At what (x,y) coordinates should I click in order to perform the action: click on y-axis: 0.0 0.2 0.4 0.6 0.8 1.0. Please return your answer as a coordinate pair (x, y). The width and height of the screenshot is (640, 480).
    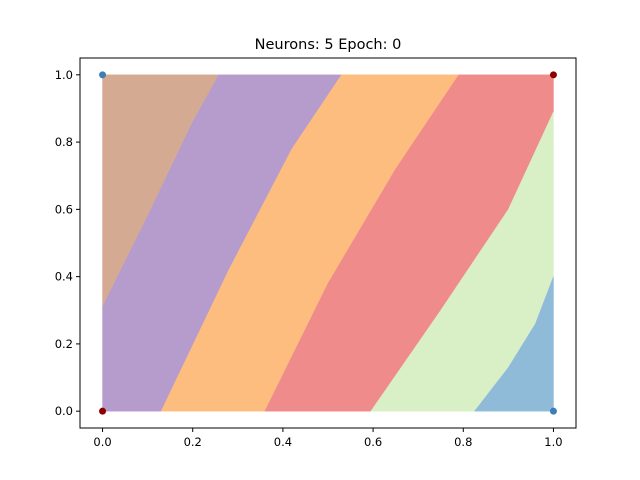
    Looking at the image, I should click on (67, 243).